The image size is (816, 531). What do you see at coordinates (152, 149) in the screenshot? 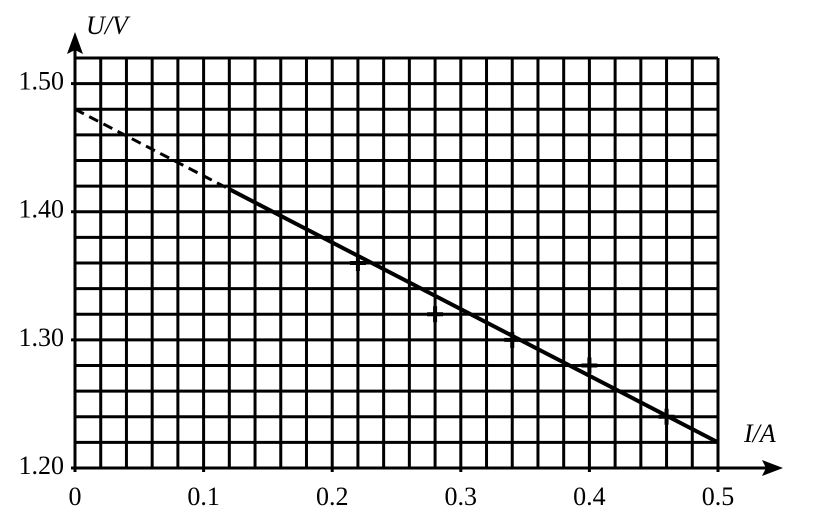
I see `fit-line-extrapolated` at bounding box center [152, 149].